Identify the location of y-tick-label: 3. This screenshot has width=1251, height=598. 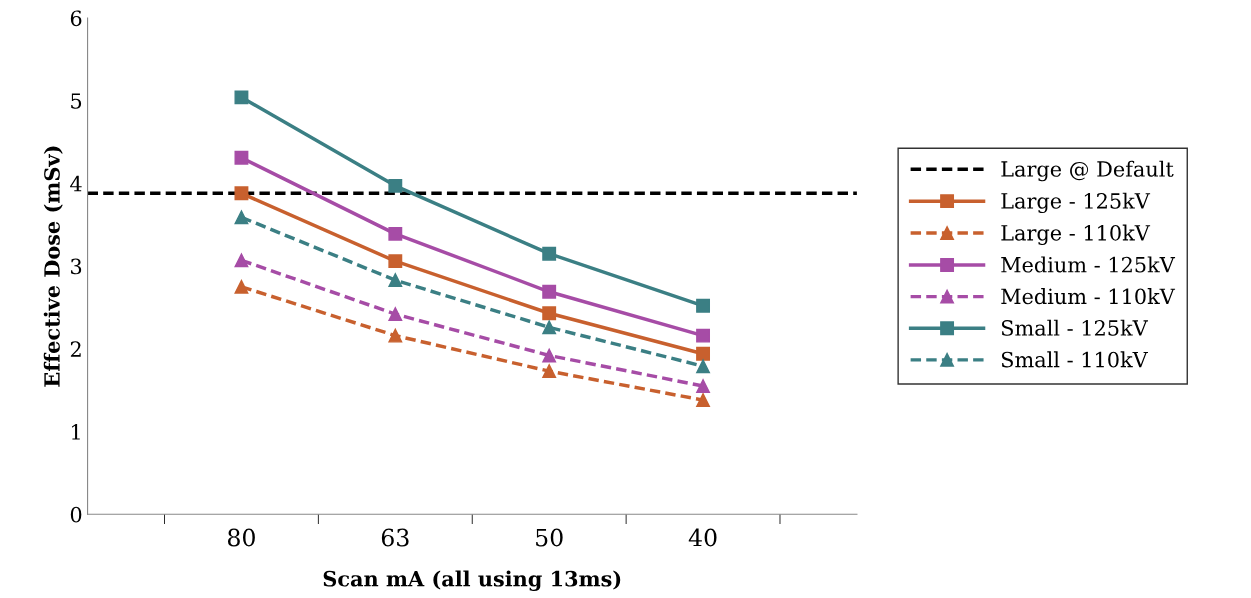
(76, 266).